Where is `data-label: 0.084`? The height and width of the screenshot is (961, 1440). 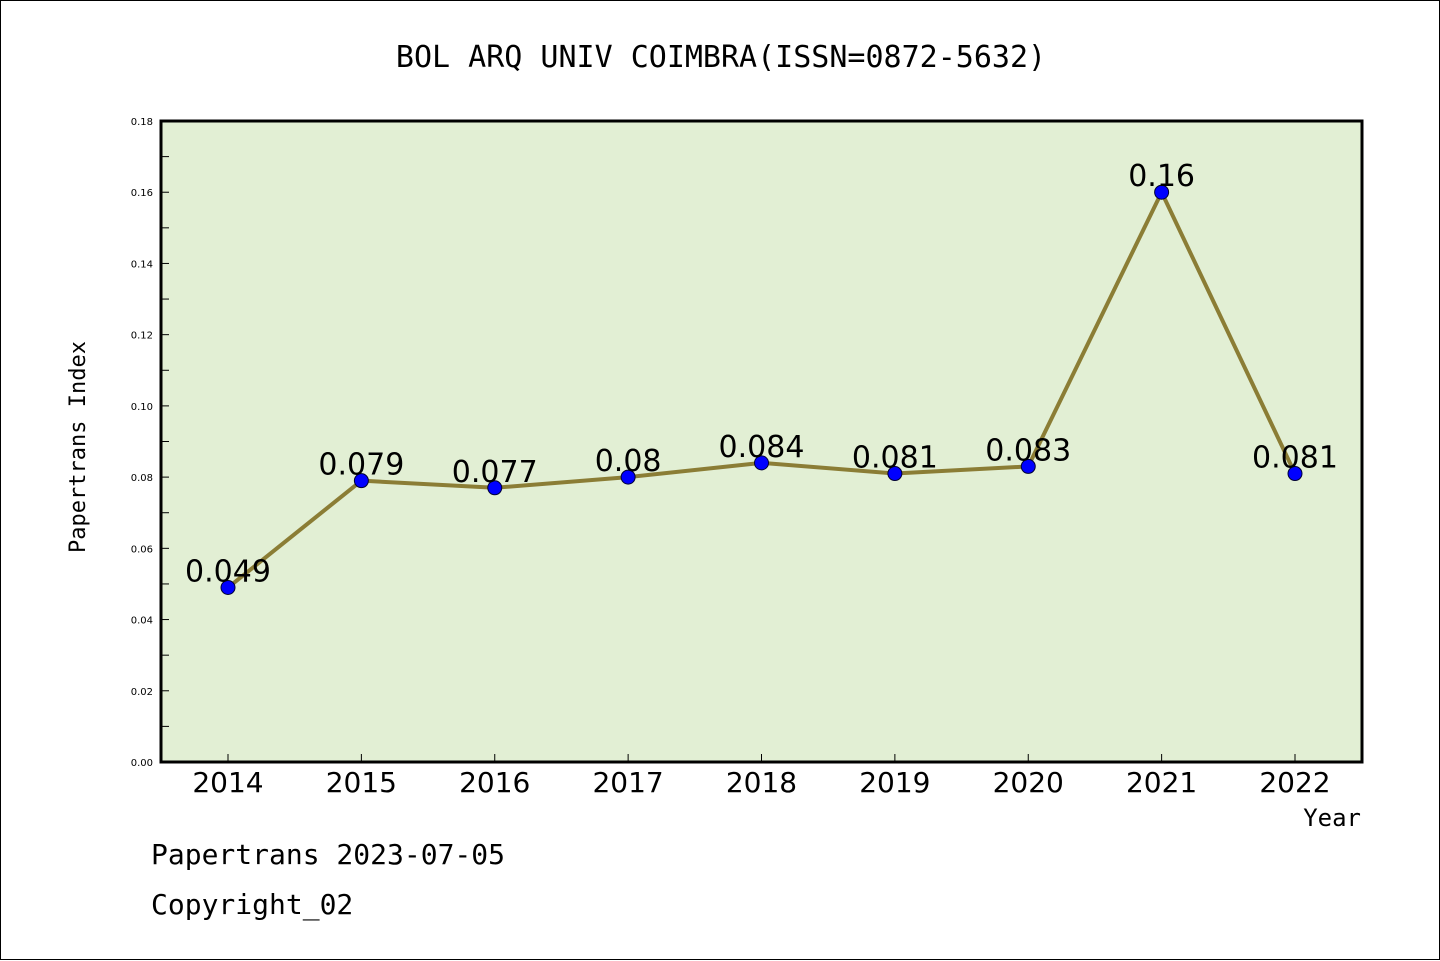 data-label: 0.084 is located at coordinates (762, 447).